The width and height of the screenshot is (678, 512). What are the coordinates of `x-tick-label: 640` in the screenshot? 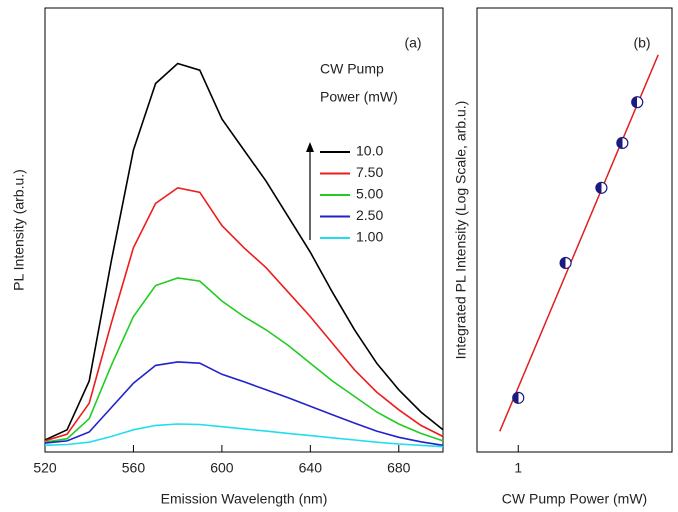 It's located at (311, 468).